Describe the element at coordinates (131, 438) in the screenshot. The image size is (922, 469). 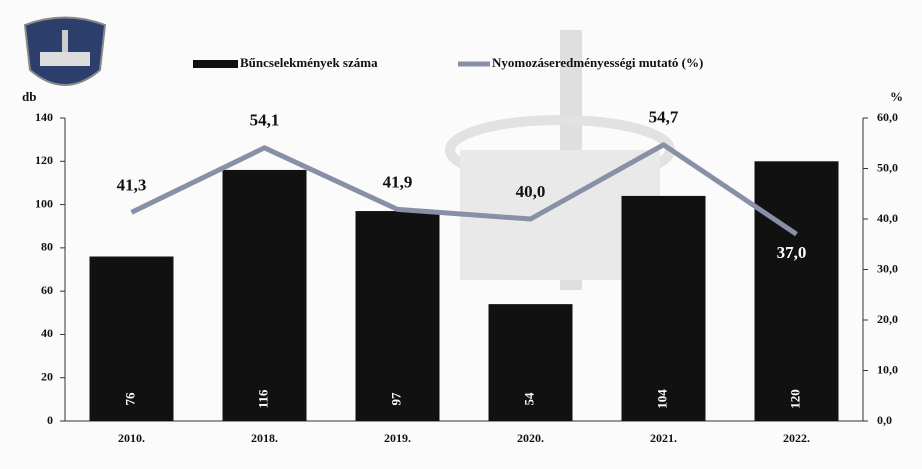
I see `x-tick-label: 2010.` at that location.